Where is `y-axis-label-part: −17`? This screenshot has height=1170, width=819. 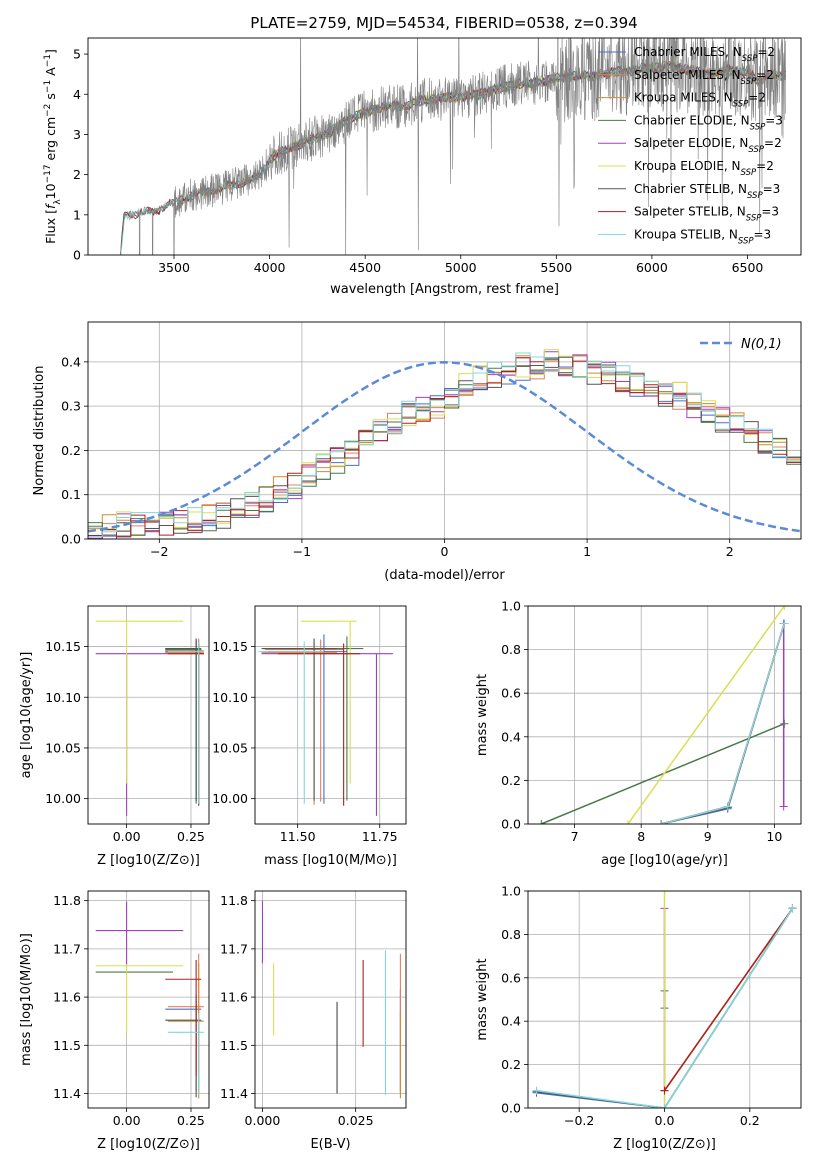
y-axis-label-part: −17 is located at coordinates (48, 173).